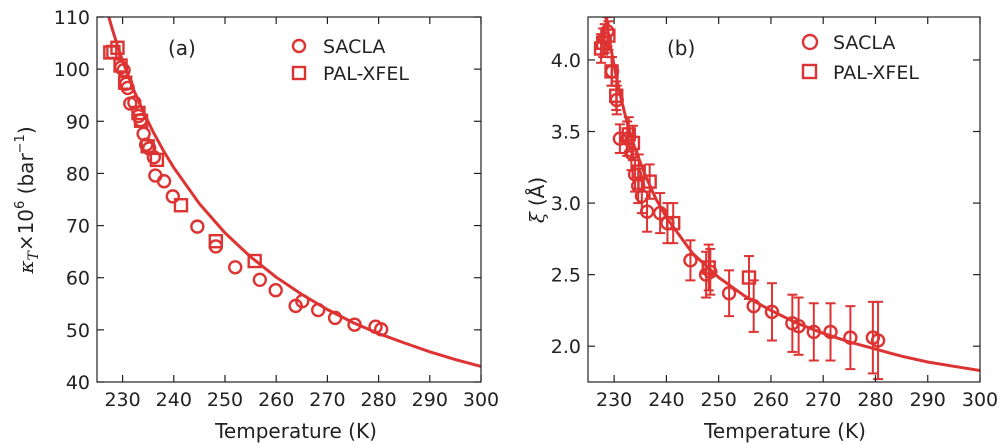 This screenshot has height=444, width=1005. What do you see at coordinates (823, 400) in the screenshot?
I see `panel-b-x-tick-label: 270` at bounding box center [823, 400].